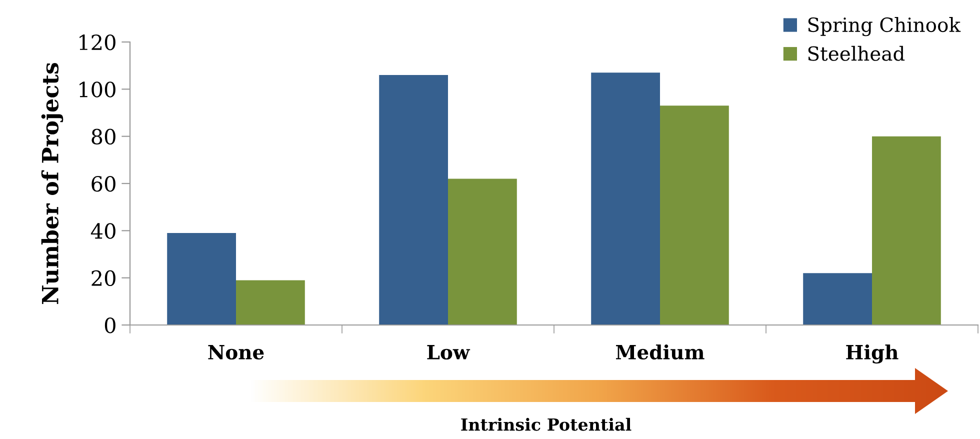 This screenshot has height=439, width=980. I want to click on y-tick-label: 60, so click(104, 184).